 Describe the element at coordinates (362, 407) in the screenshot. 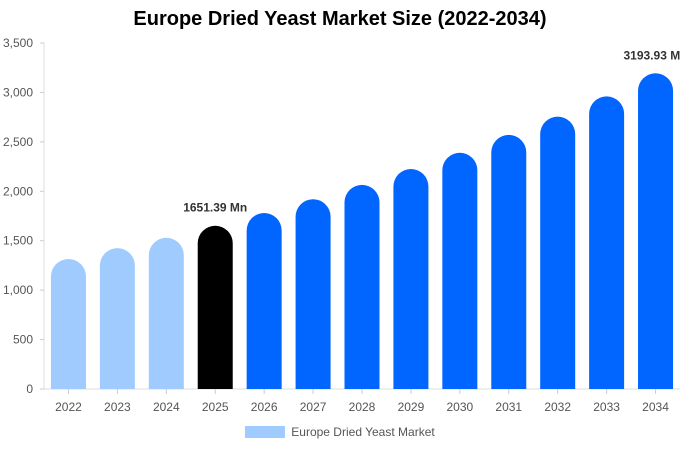

I see `x-tick-label-2028: 2028` at that location.